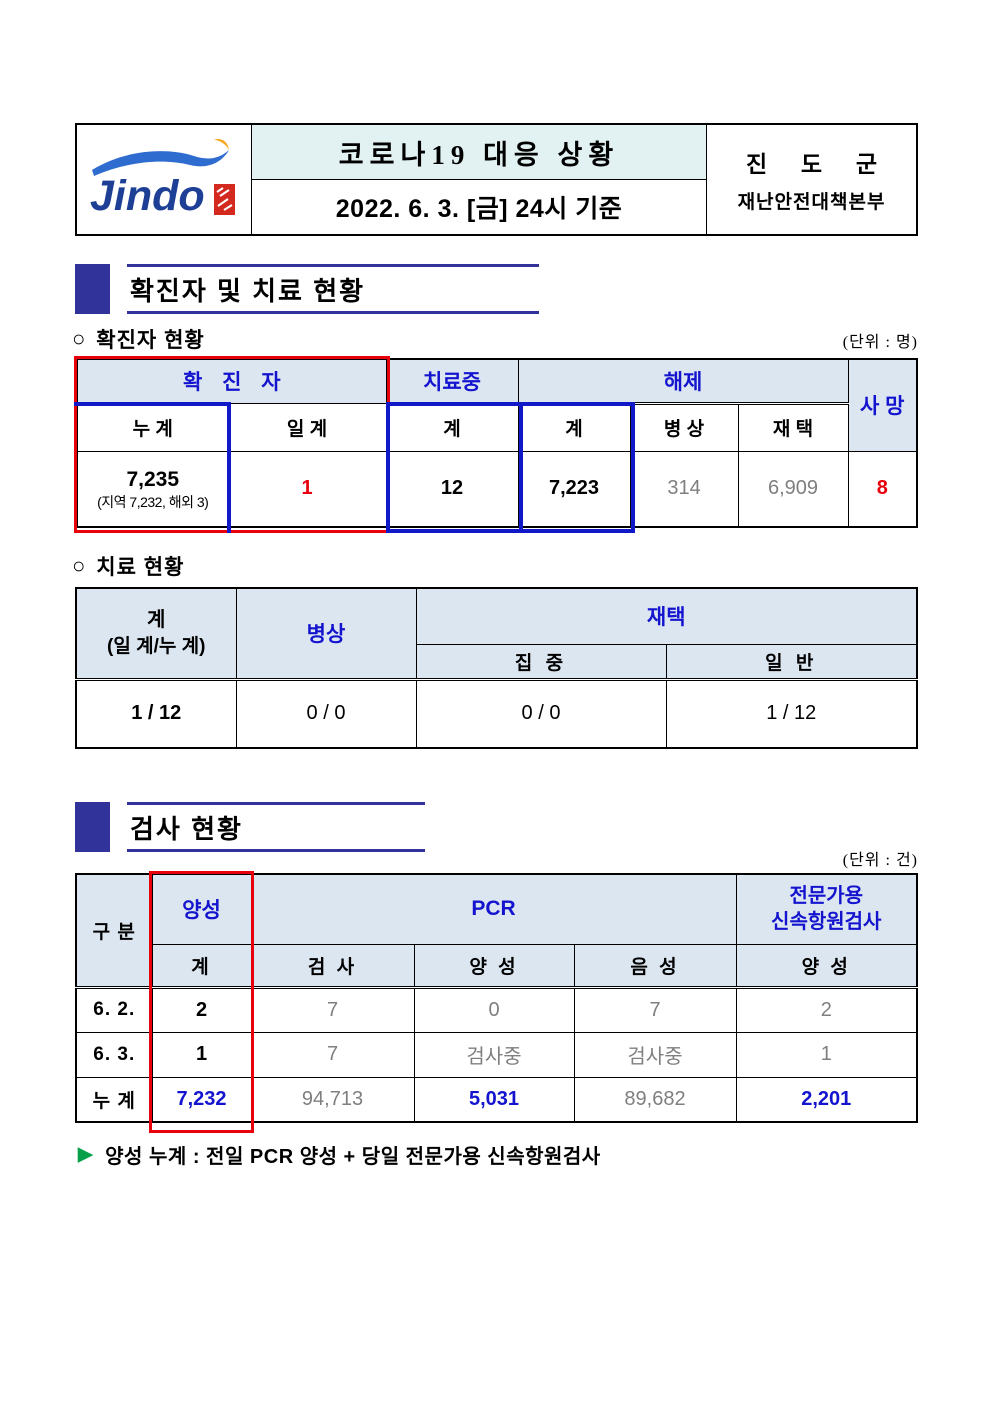 Image resolution: width=992 pixels, height=1403 pixels. I want to click on footnote-text: 양성 누계 : 전일 PCR 양성 + 당일 전문가용 신속항원검사, so click(353, 1157).